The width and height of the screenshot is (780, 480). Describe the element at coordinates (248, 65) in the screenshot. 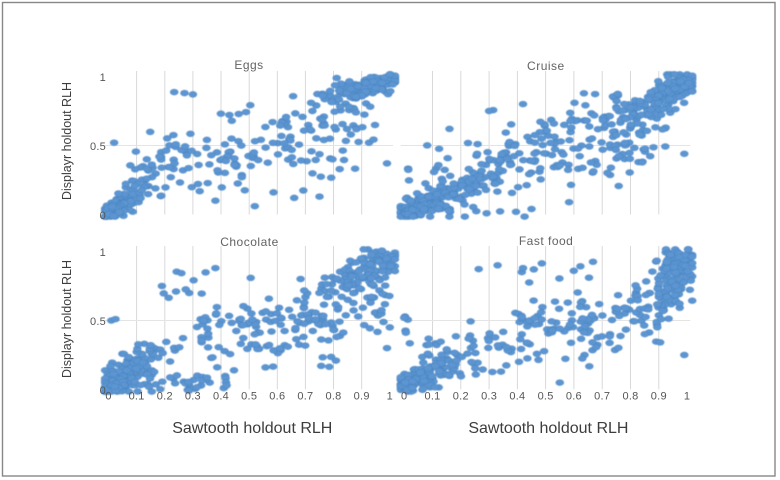

I see `svg-text: Eggs` at that location.